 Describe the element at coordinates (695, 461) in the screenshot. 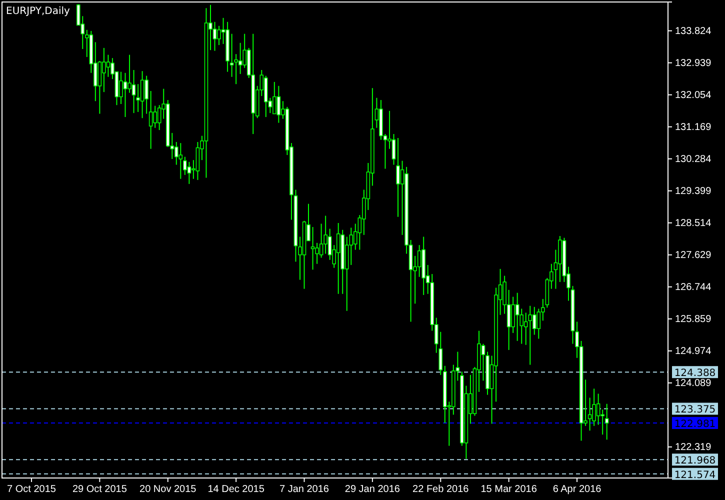

I see `ref-line-label: 121.968` at that location.